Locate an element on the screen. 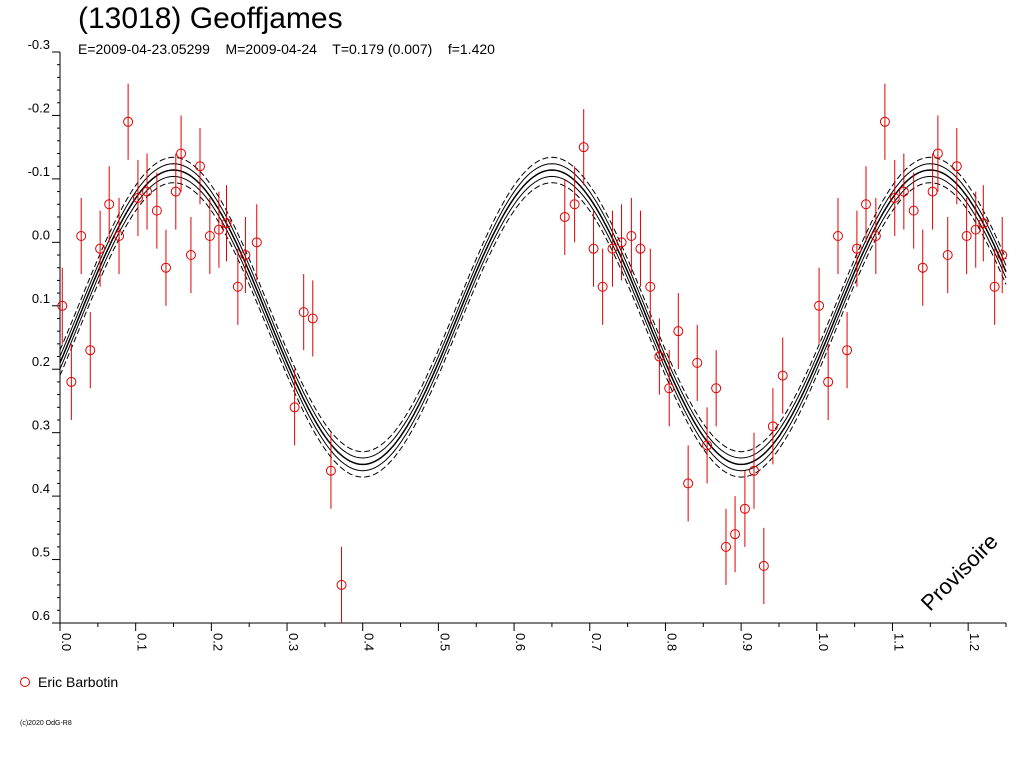  x-tick-label: 0.2 is located at coordinates (217, 642).